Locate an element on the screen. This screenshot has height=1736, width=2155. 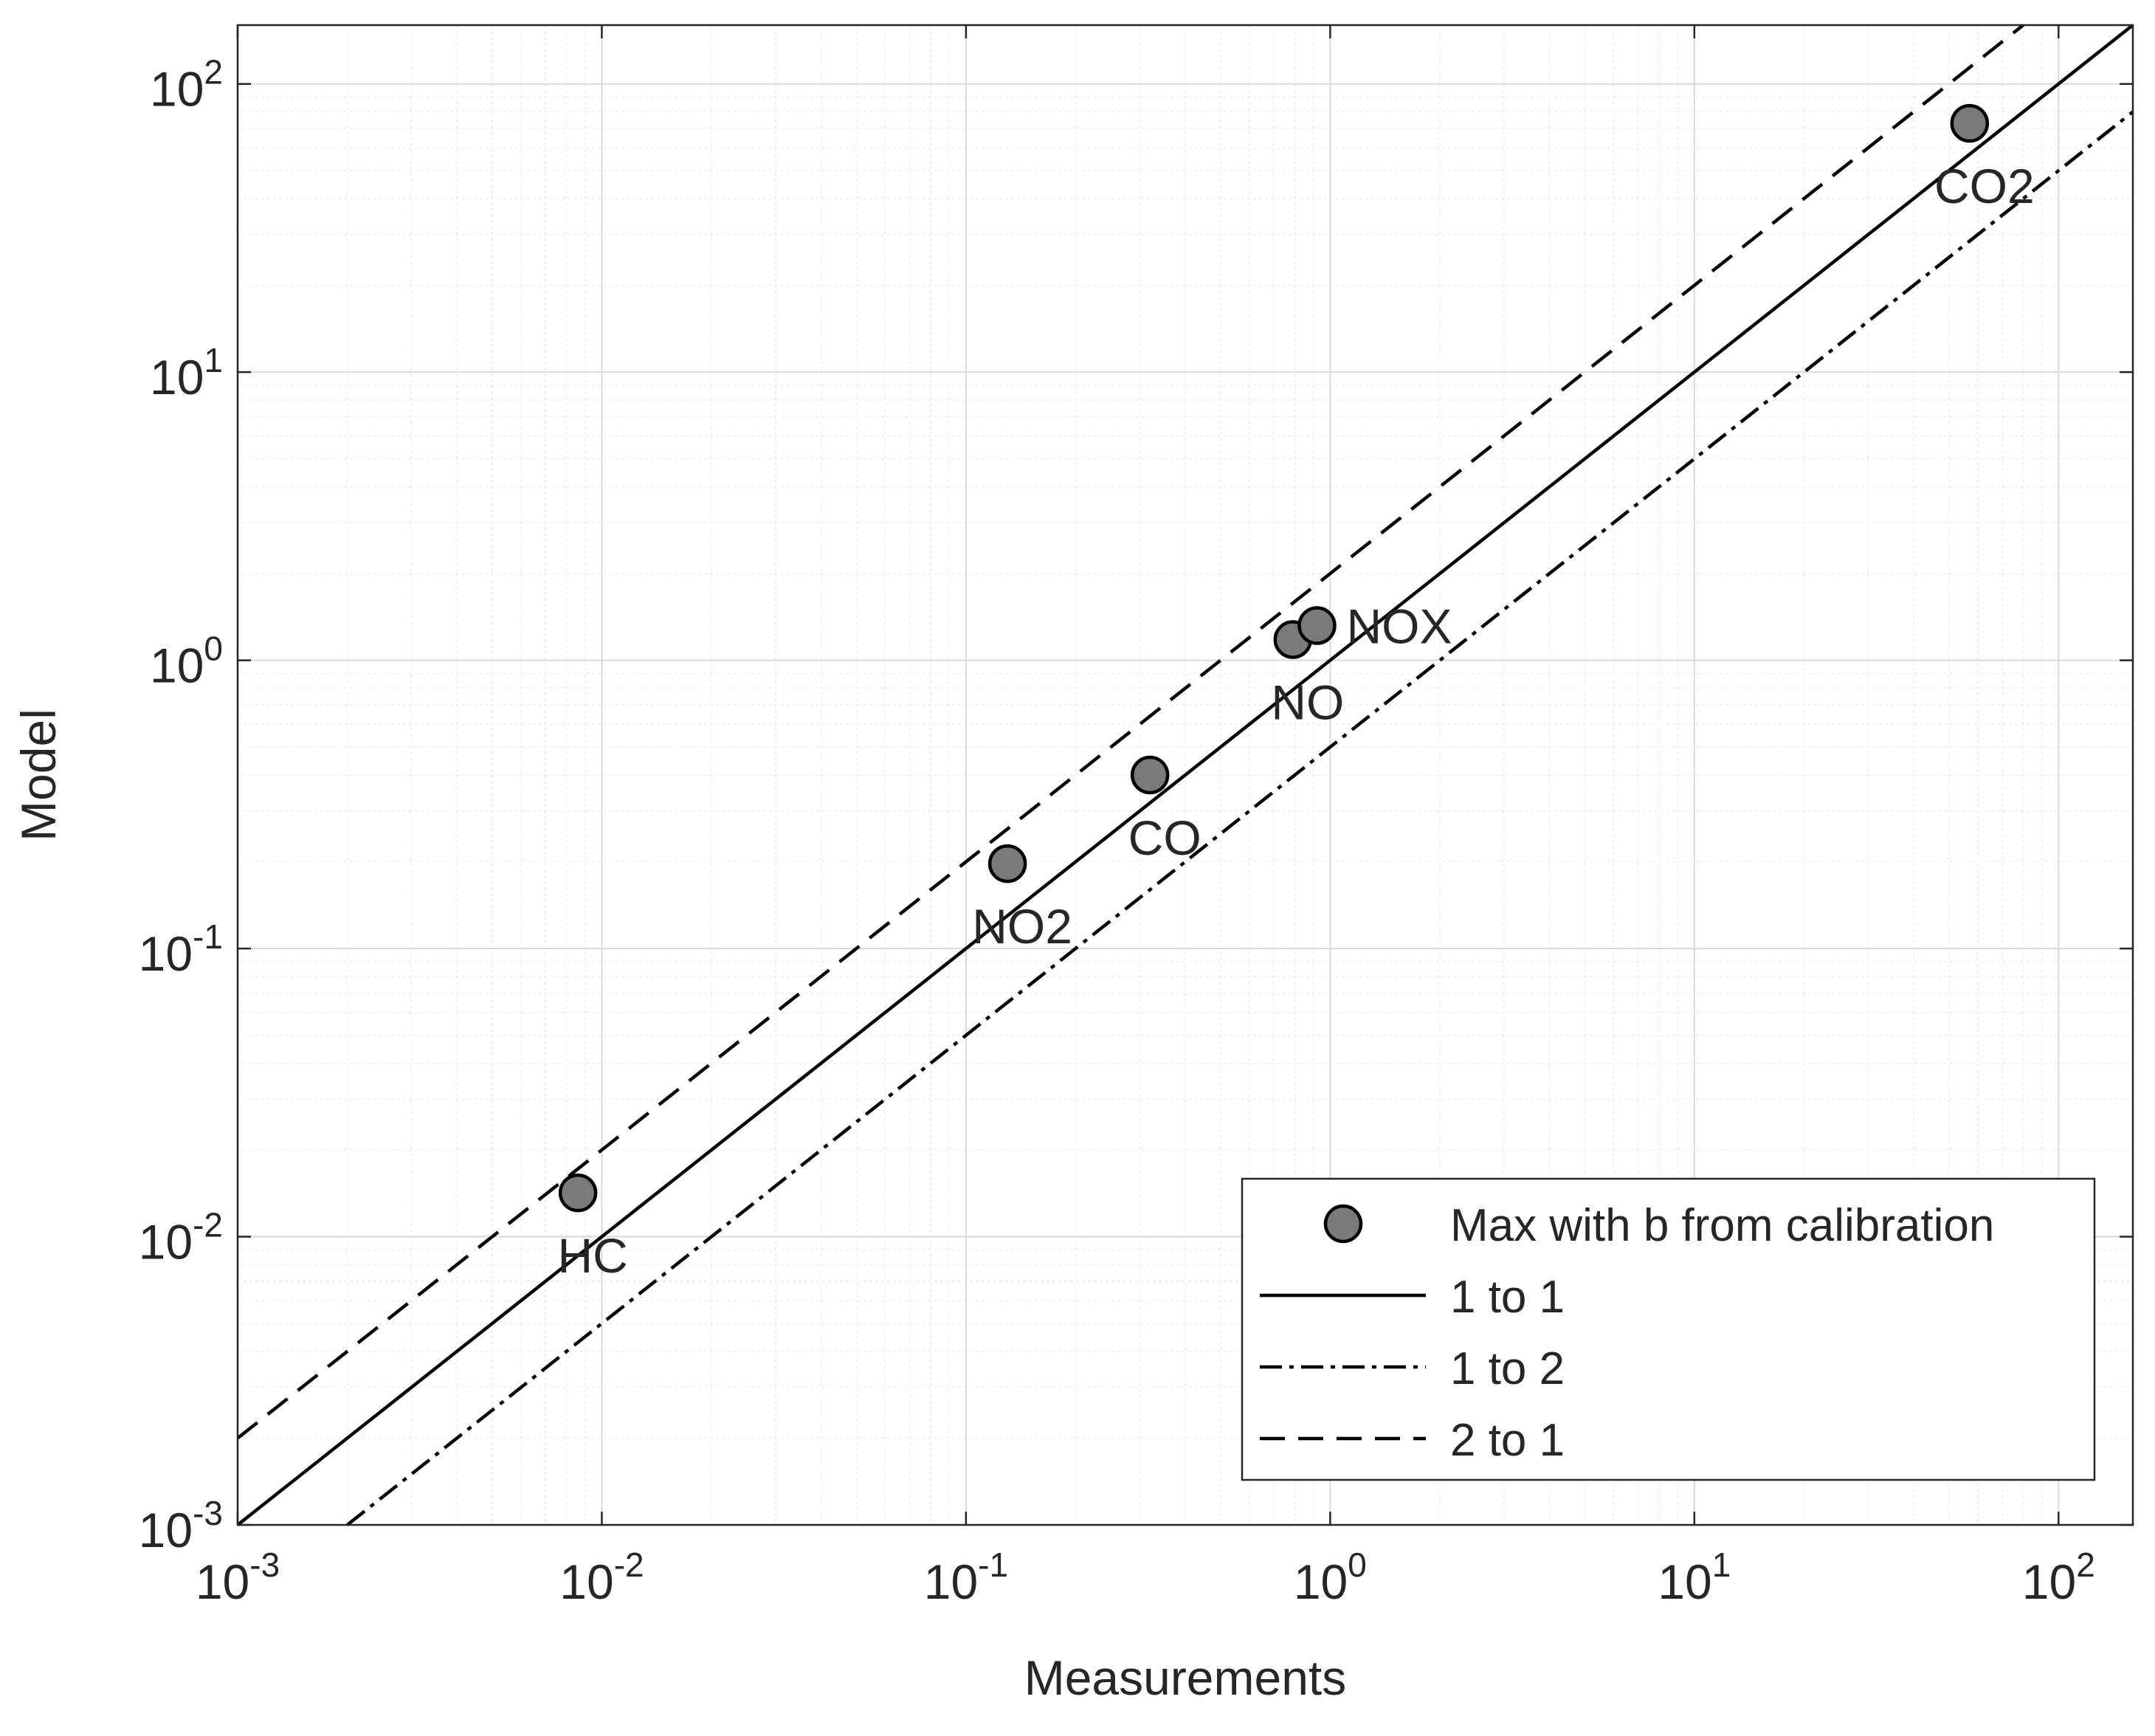
x-tick-label: 10⁰ is located at coordinates (1330, 1577).